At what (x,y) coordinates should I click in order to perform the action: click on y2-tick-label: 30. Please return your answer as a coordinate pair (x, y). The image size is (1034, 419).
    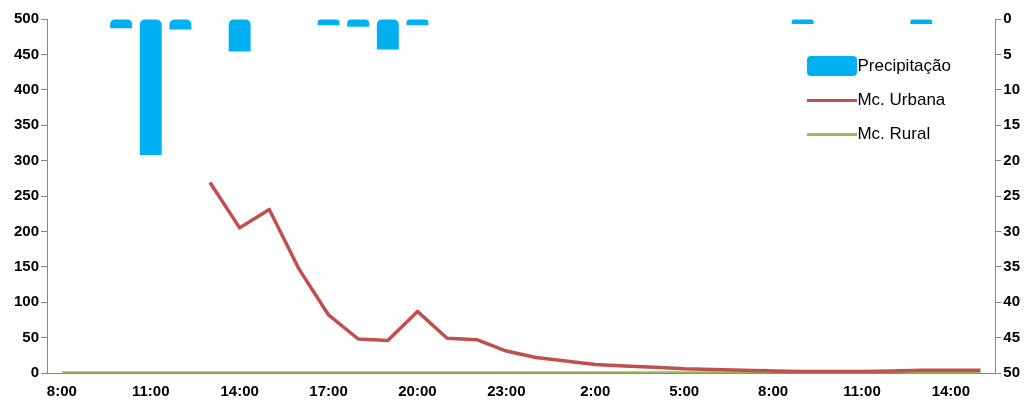
    Looking at the image, I should click on (1011, 230).